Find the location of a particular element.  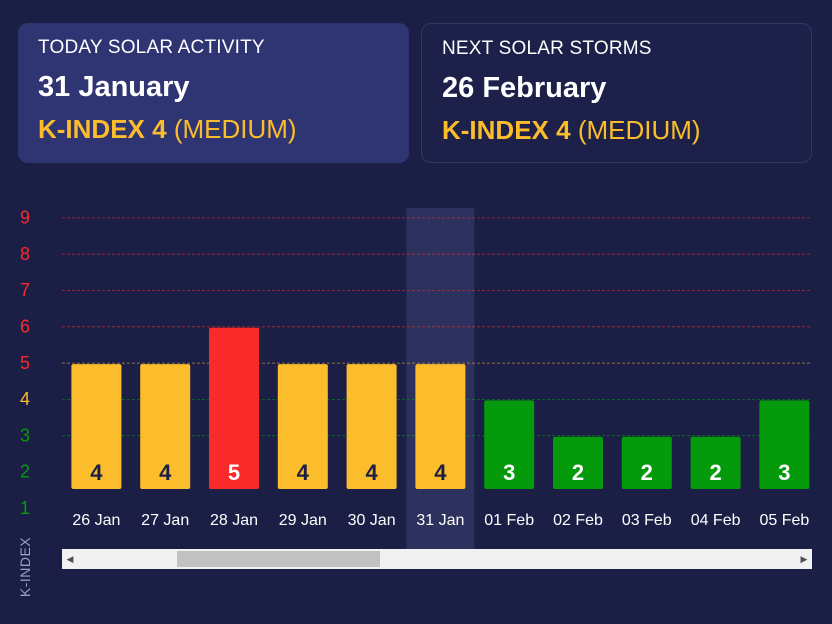

y-tick-label: 9 is located at coordinates (25, 218).